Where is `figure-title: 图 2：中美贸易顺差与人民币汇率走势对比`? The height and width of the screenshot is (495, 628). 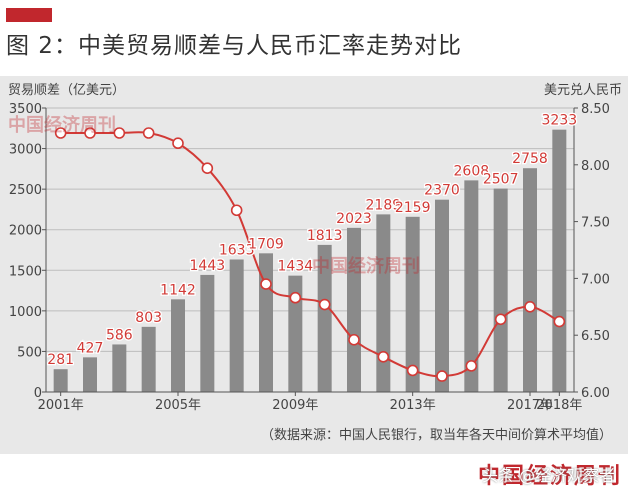 figure-title: 图 2：中美贸易顺差与人民币汇率走势对比 is located at coordinates (234, 46).